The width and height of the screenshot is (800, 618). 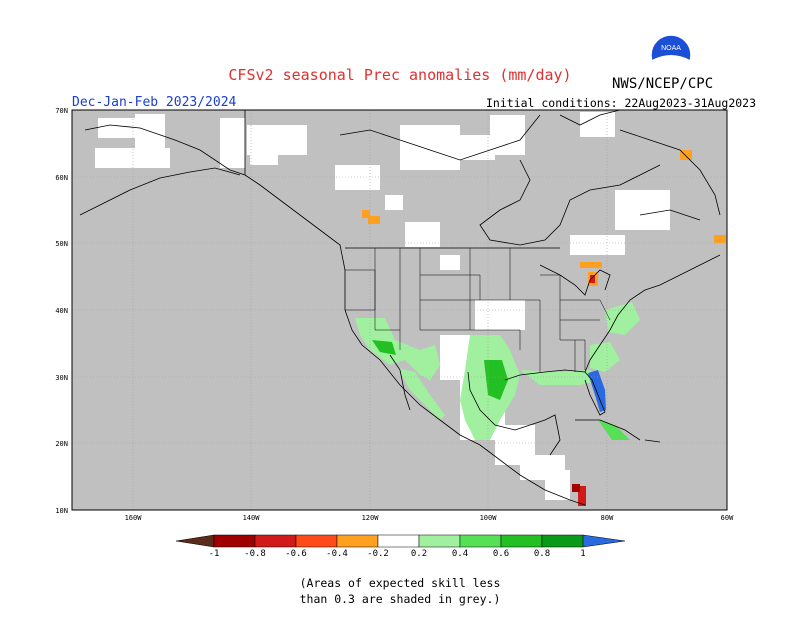 What do you see at coordinates (255, 554) in the screenshot?
I see `legend-label: -0.8` at bounding box center [255, 554].